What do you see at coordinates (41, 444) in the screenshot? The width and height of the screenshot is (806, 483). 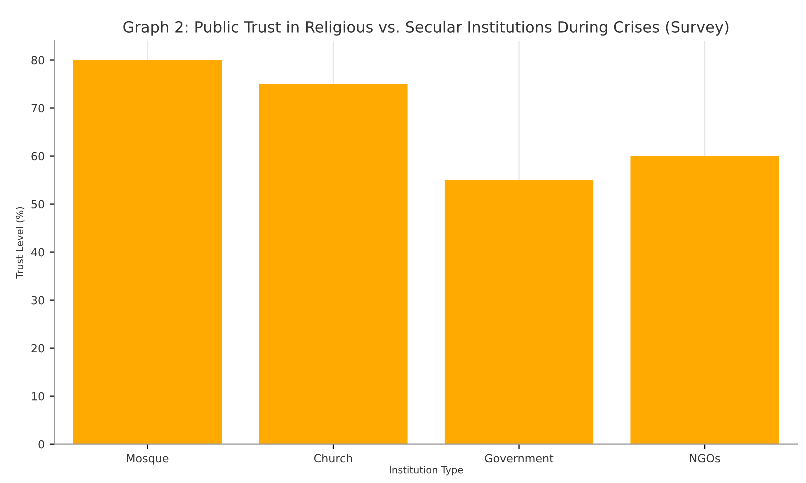 I see `y-tick-label: 0` at bounding box center [41, 444].